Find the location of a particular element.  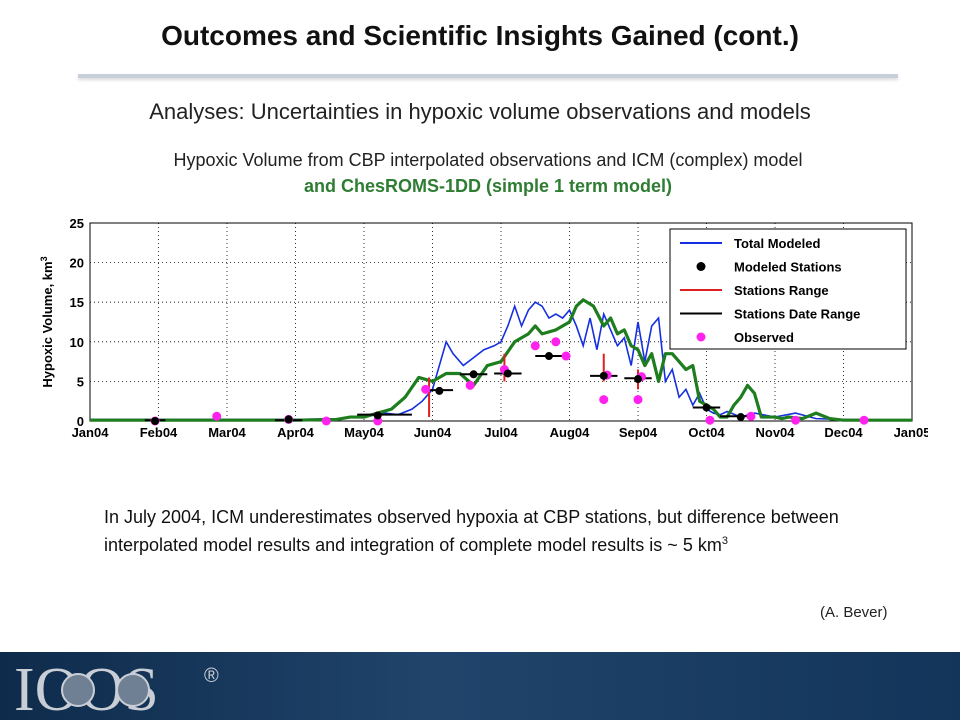

series-line-total-modeled is located at coordinates (501, 361).